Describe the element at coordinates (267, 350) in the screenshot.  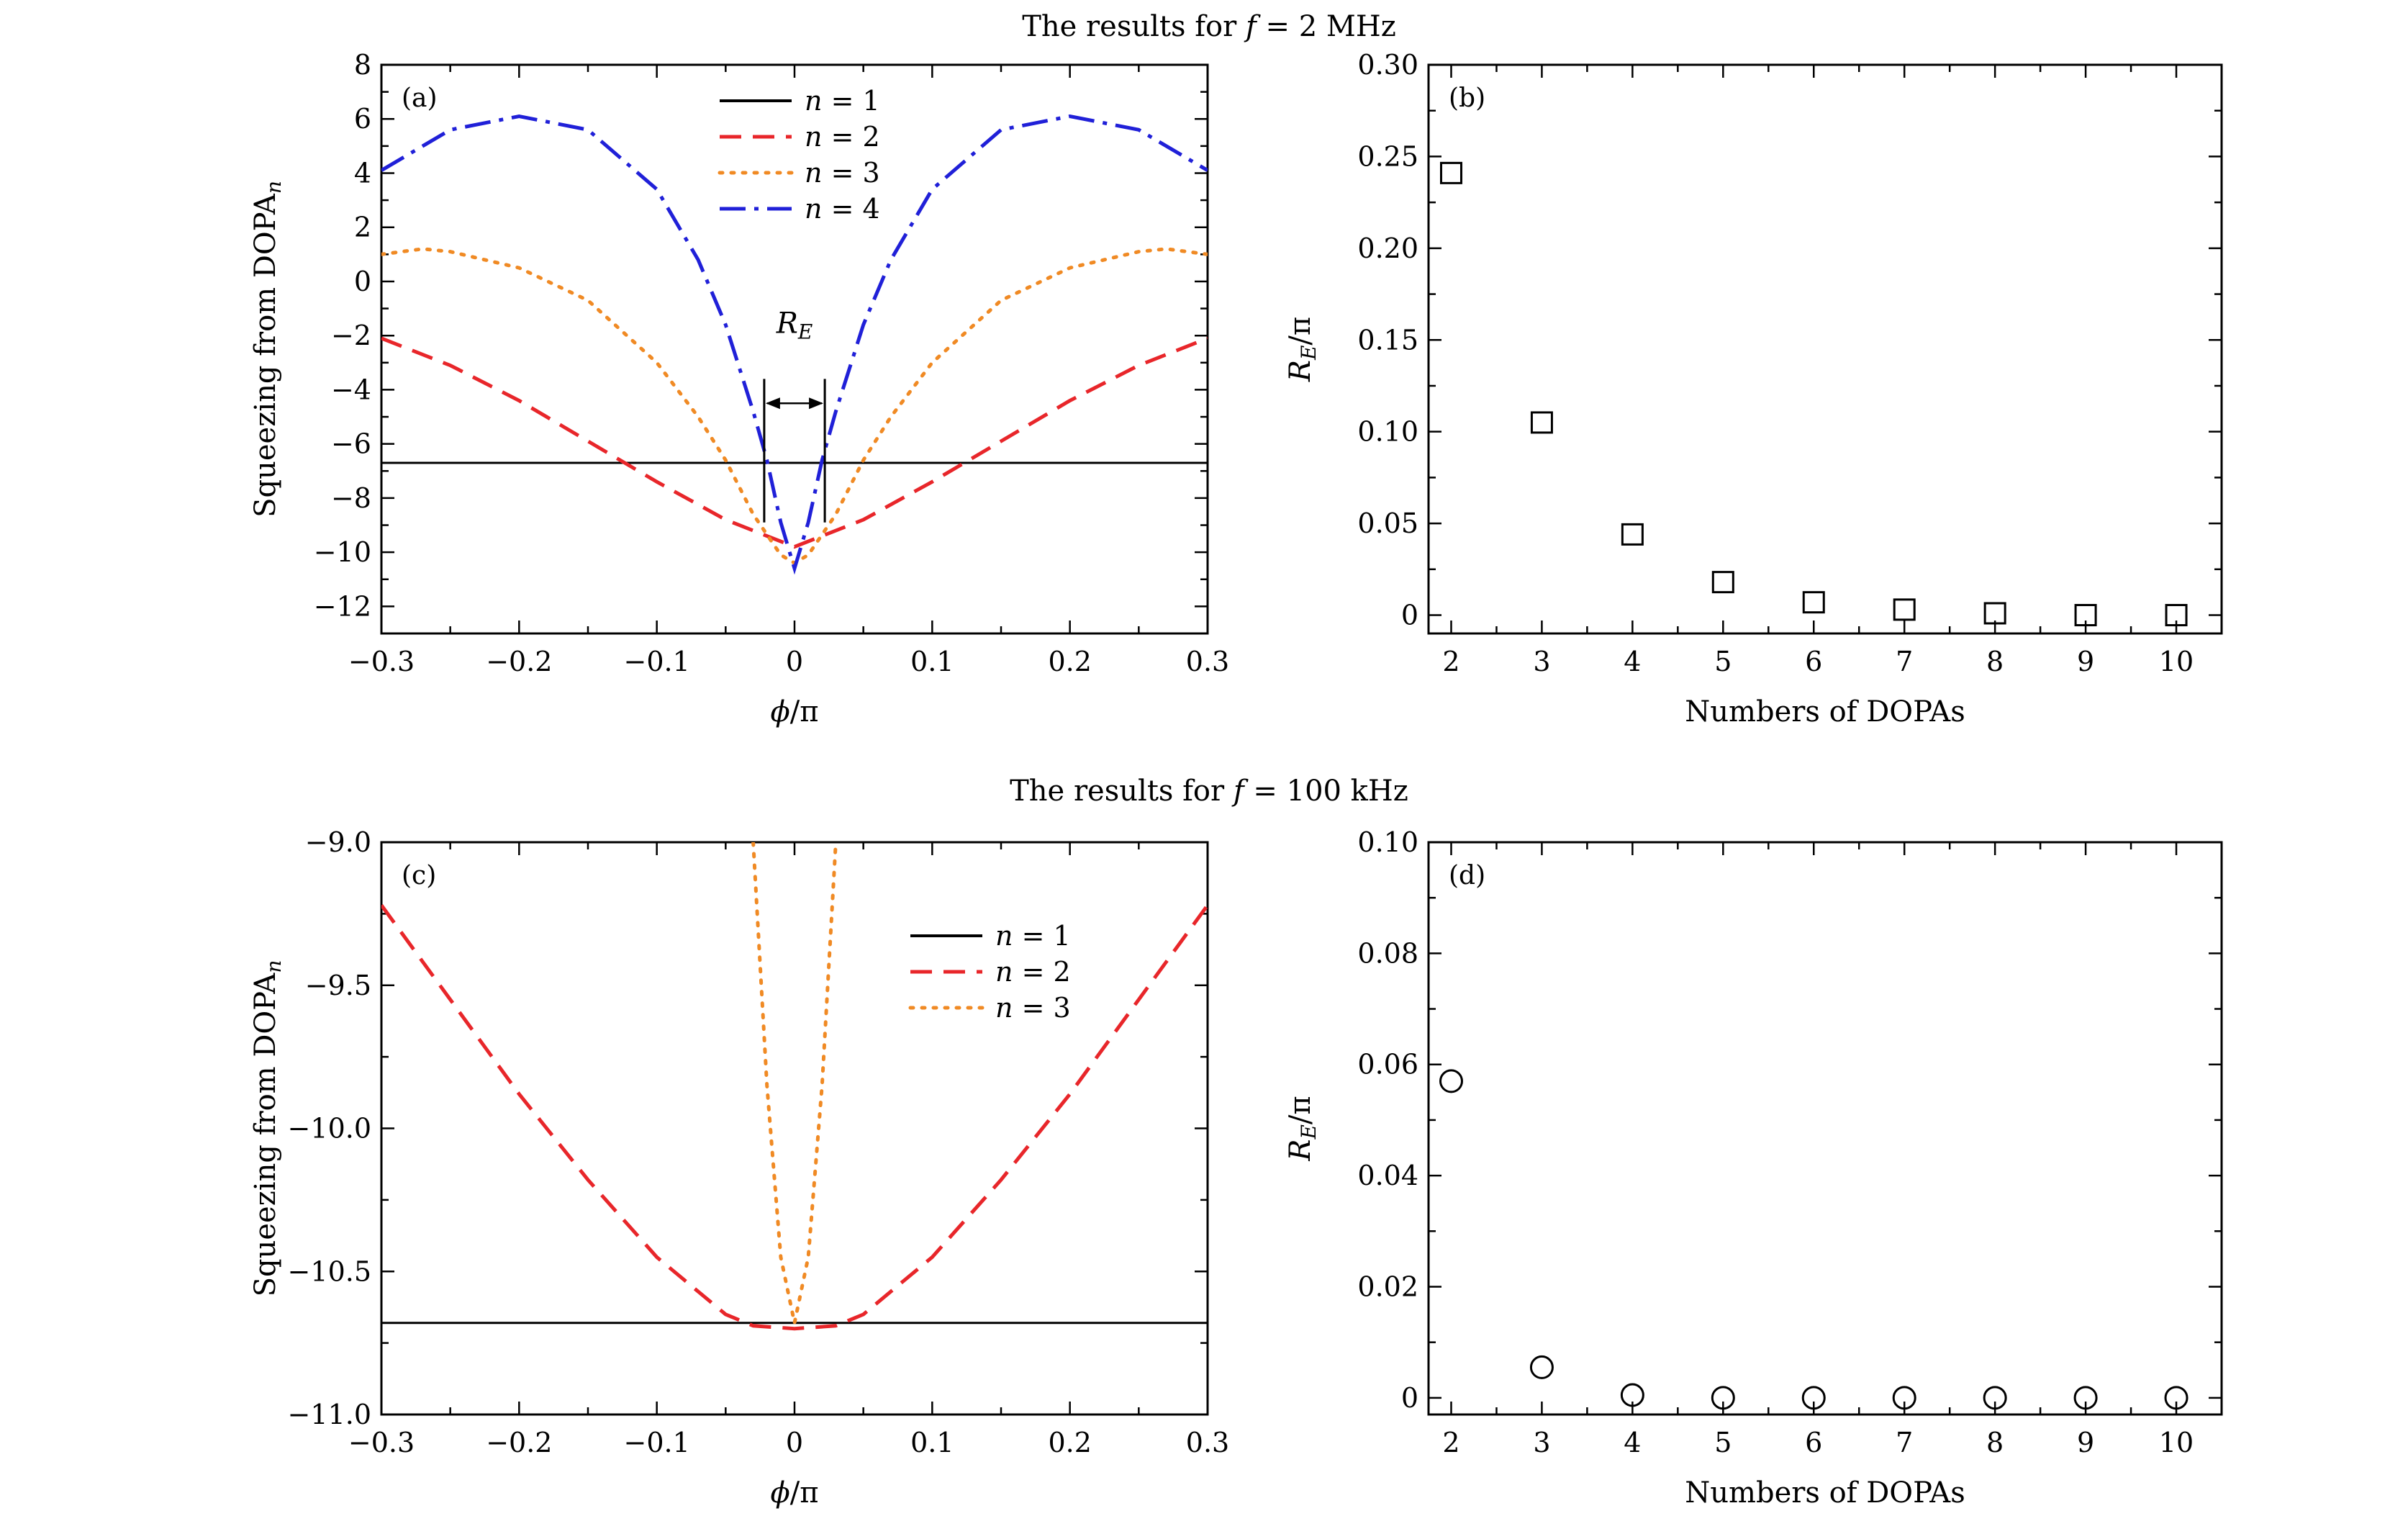
I see `y-axis-label: Squeezing from DOPAn` at that location.